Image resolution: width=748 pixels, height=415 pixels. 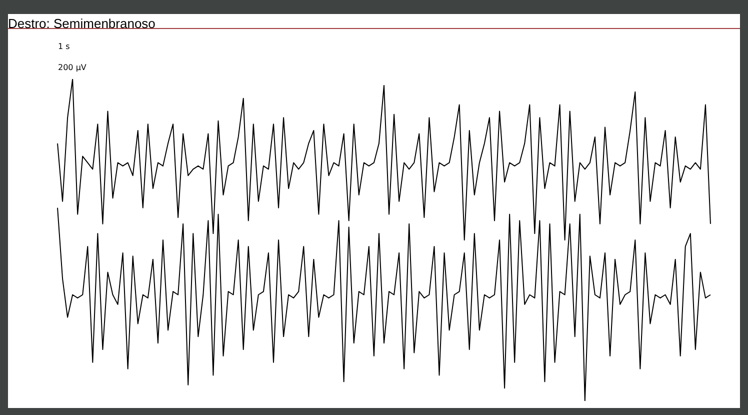 I want to click on text: 1 s, so click(x=64, y=46).